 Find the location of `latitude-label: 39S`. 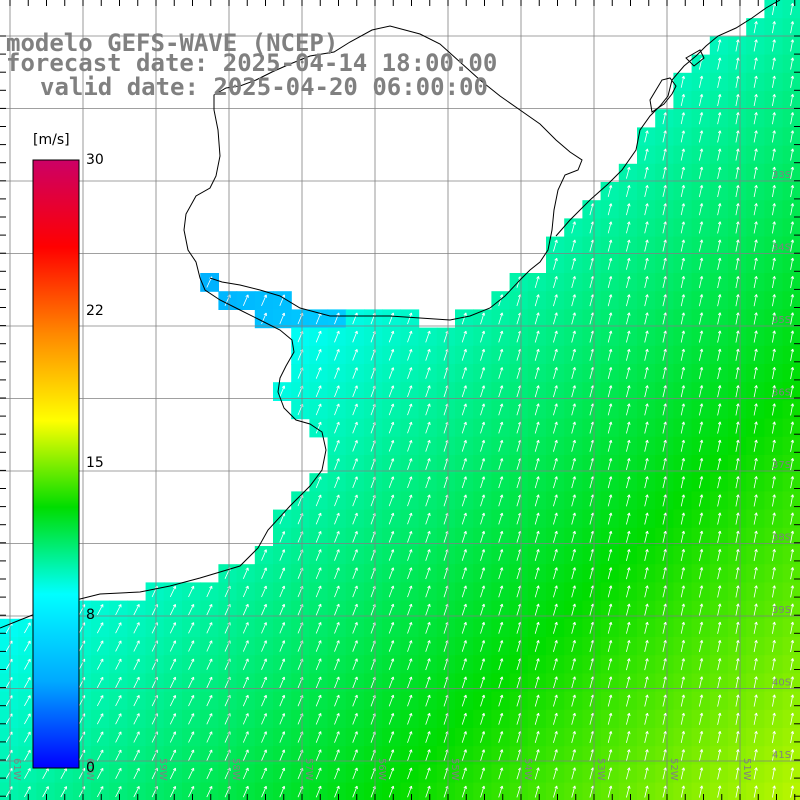

latitude-label: 39S is located at coordinates (781, 610).